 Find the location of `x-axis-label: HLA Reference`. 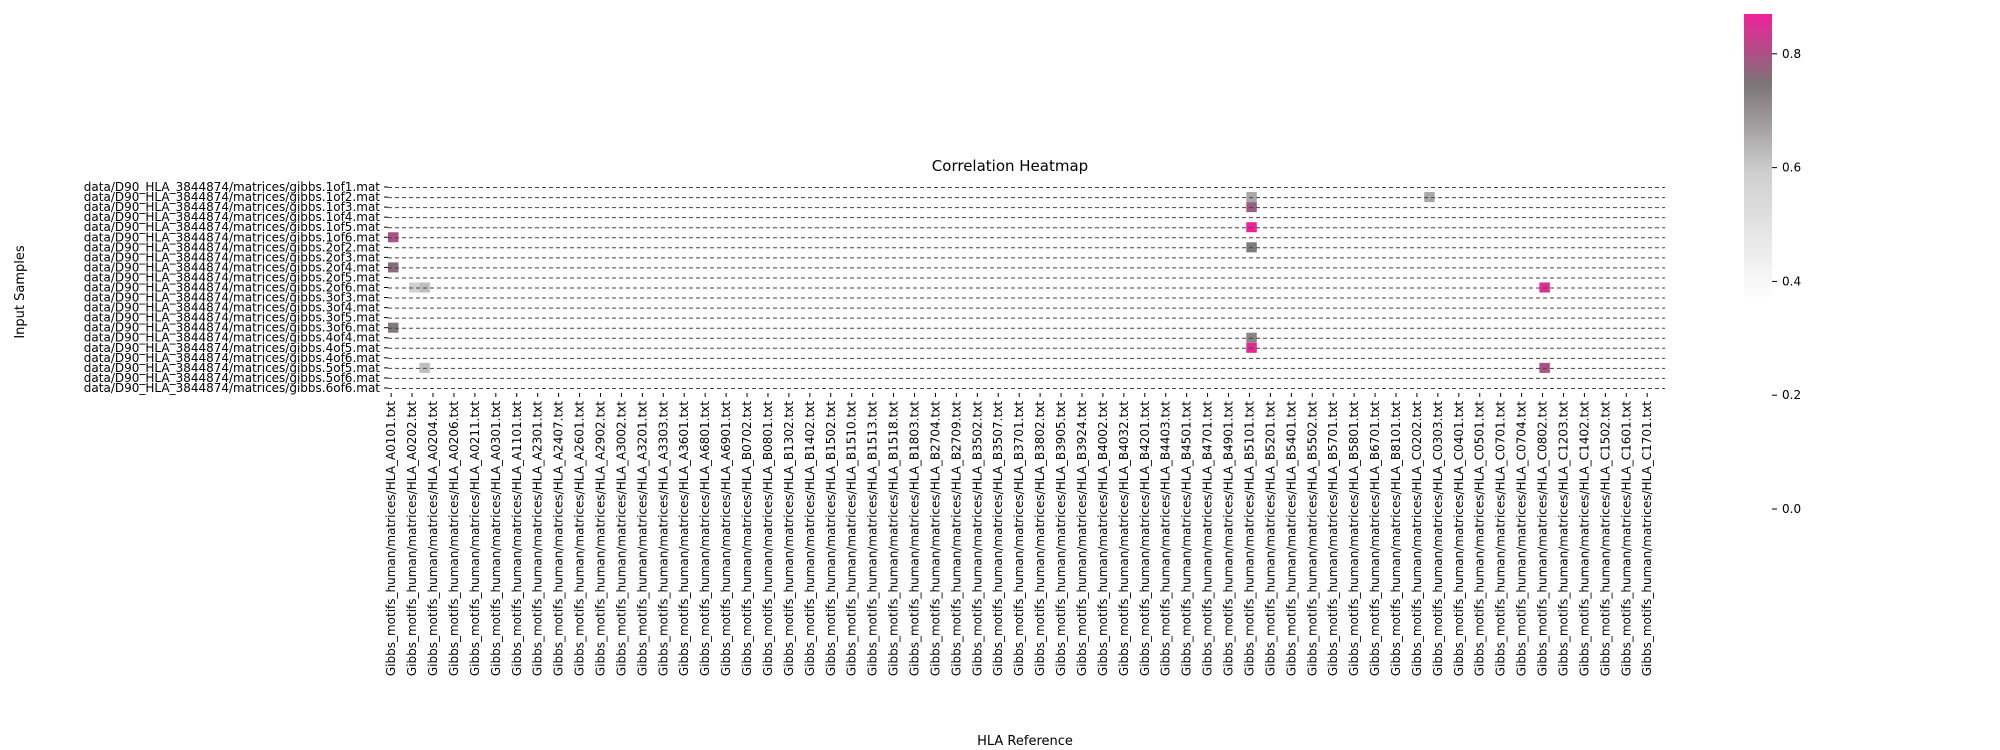

x-axis-label: HLA Reference is located at coordinates (1025, 741).